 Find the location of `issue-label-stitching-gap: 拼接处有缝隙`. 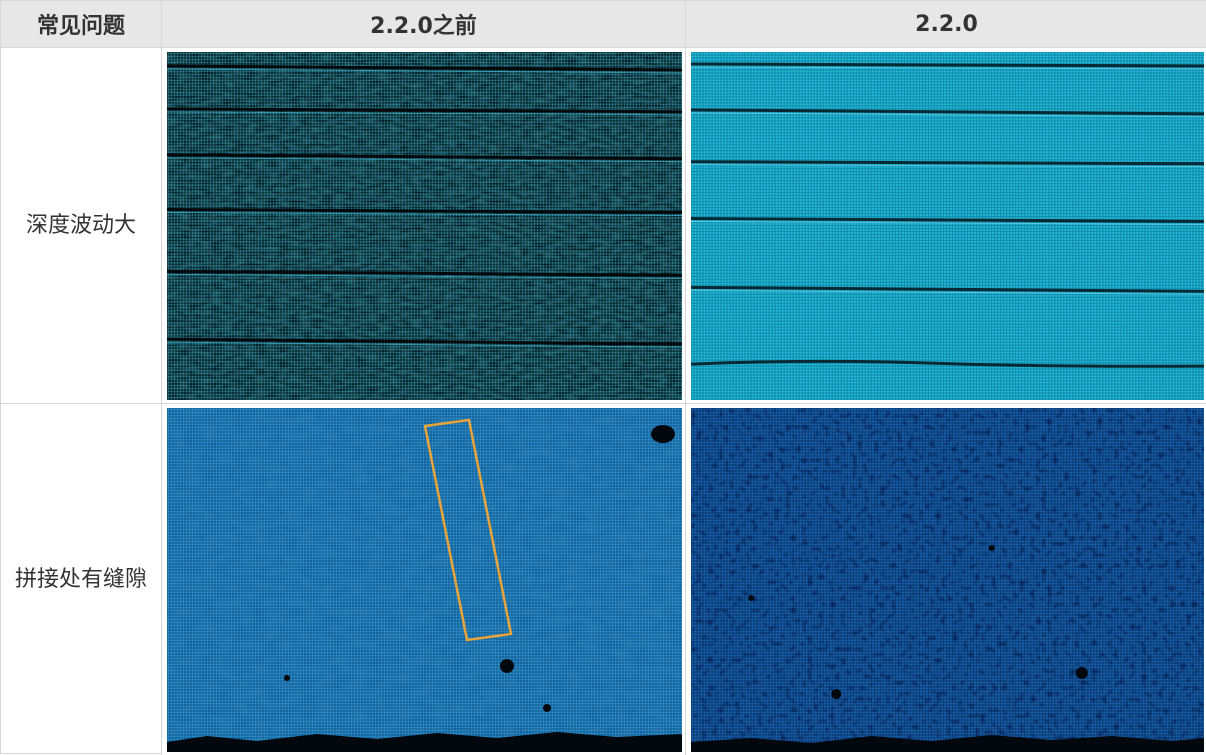

issue-label-stitching-gap: 拼接处有缝隙 is located at coordinates (81, 579).